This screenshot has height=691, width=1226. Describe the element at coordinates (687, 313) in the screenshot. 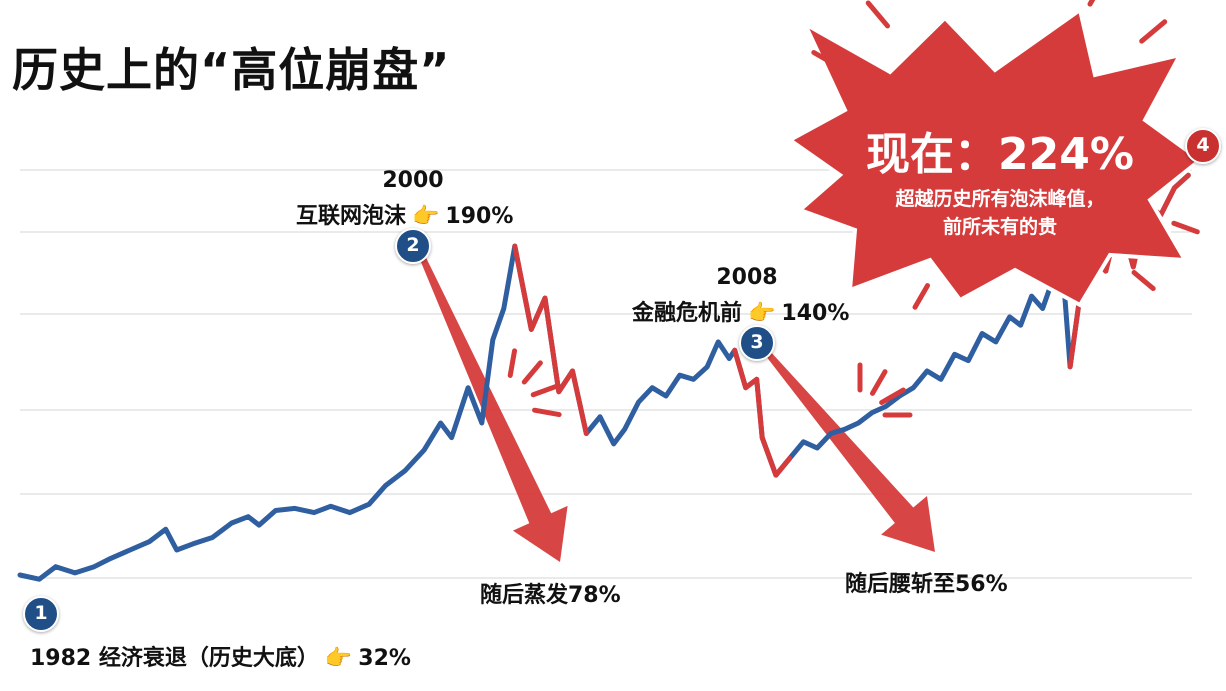

I see `annotation-2008-text: 金融危机前` at that location.